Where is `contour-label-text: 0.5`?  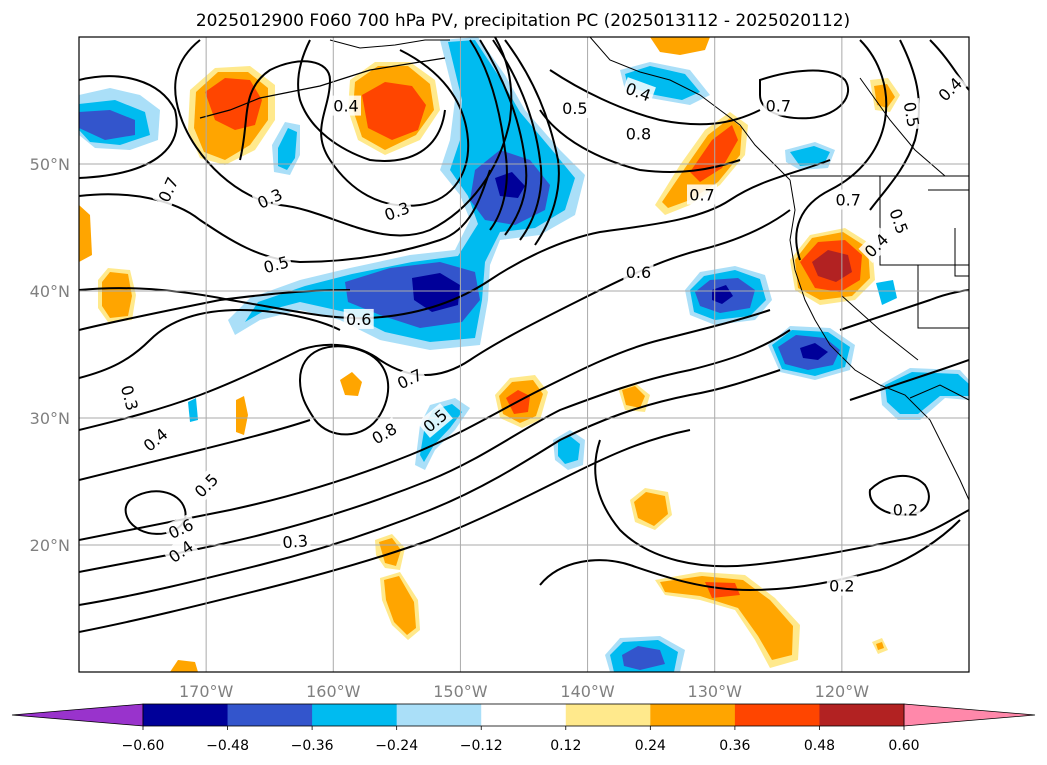 contour-label-text: 0.5 is located at coordinates (574, 108).